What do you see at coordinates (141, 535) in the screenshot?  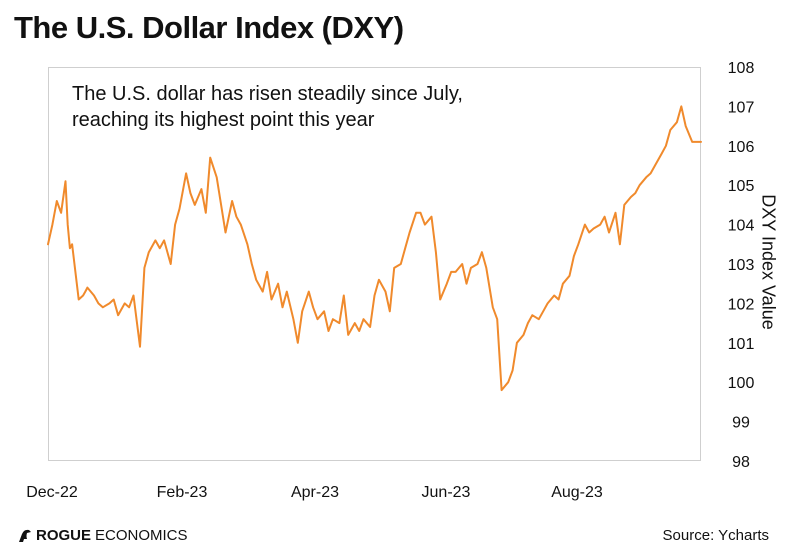 I see `brand-name-regular: ECONOMICS` at bounding box center [141, 535].